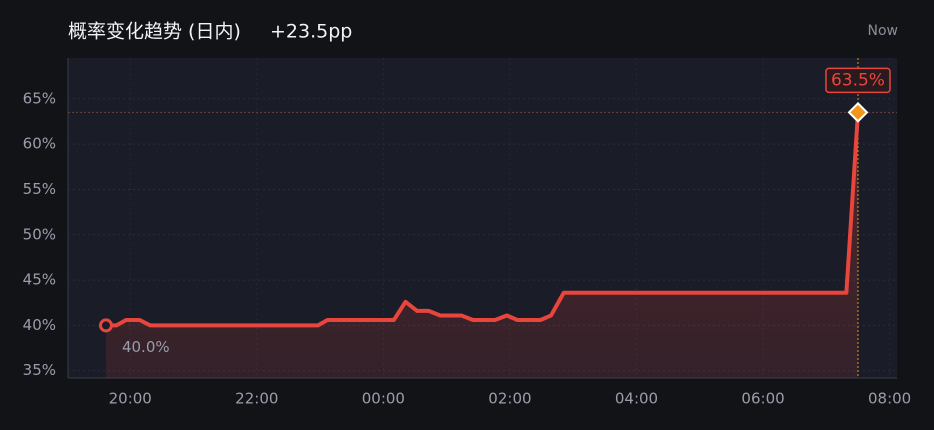 This screenshot has width=934, height=430. What do you see at coordinates (105, 325) in the screenshot?
I see `start-marker` at bounding box center [105, 325].